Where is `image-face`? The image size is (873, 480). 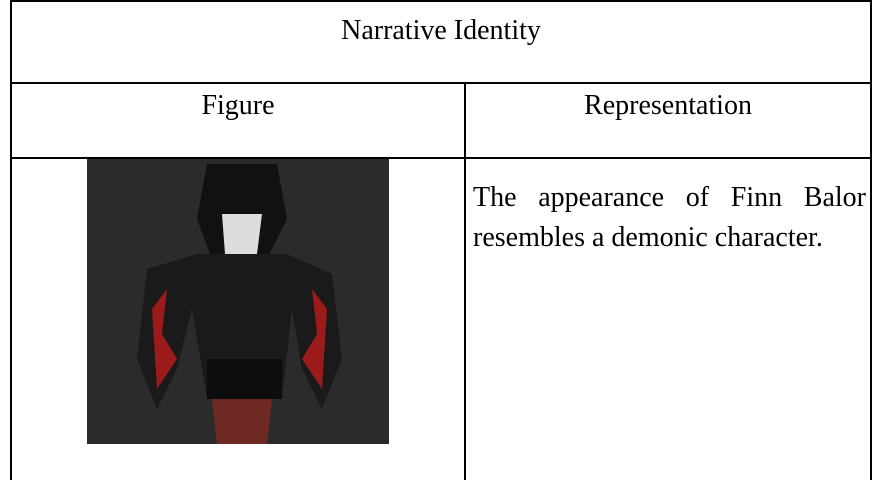
image-face is located at coordinates (242, 239).